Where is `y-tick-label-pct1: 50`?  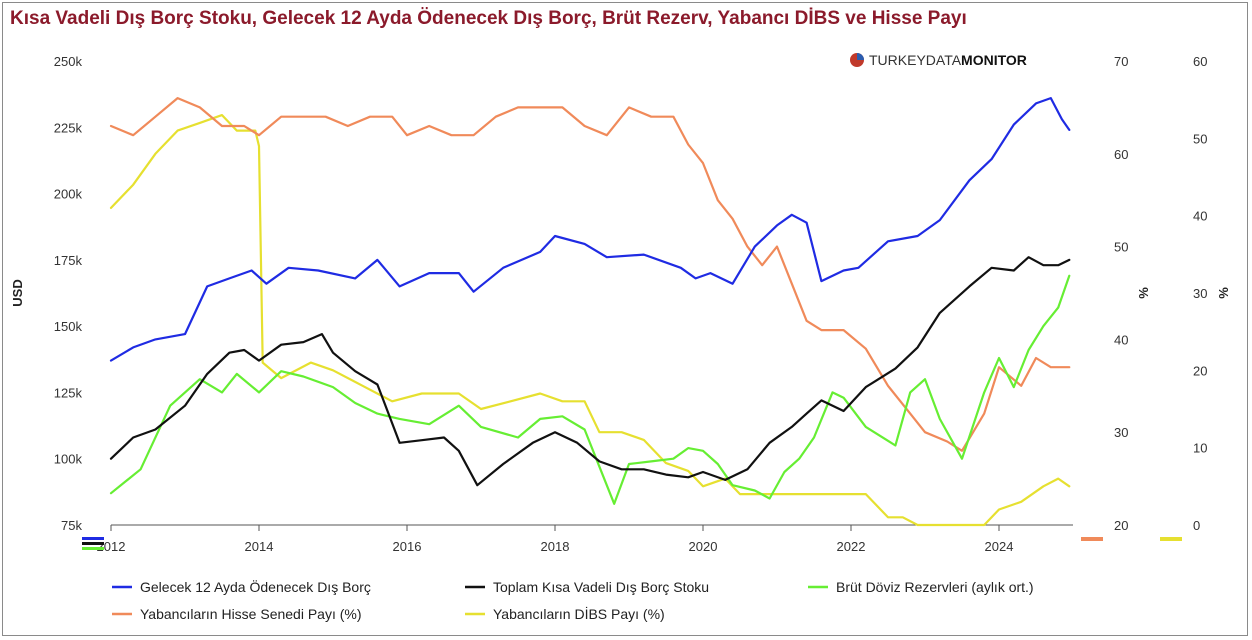
y-tick-label-pct1: 50 is located at coordinates (1121, 247).